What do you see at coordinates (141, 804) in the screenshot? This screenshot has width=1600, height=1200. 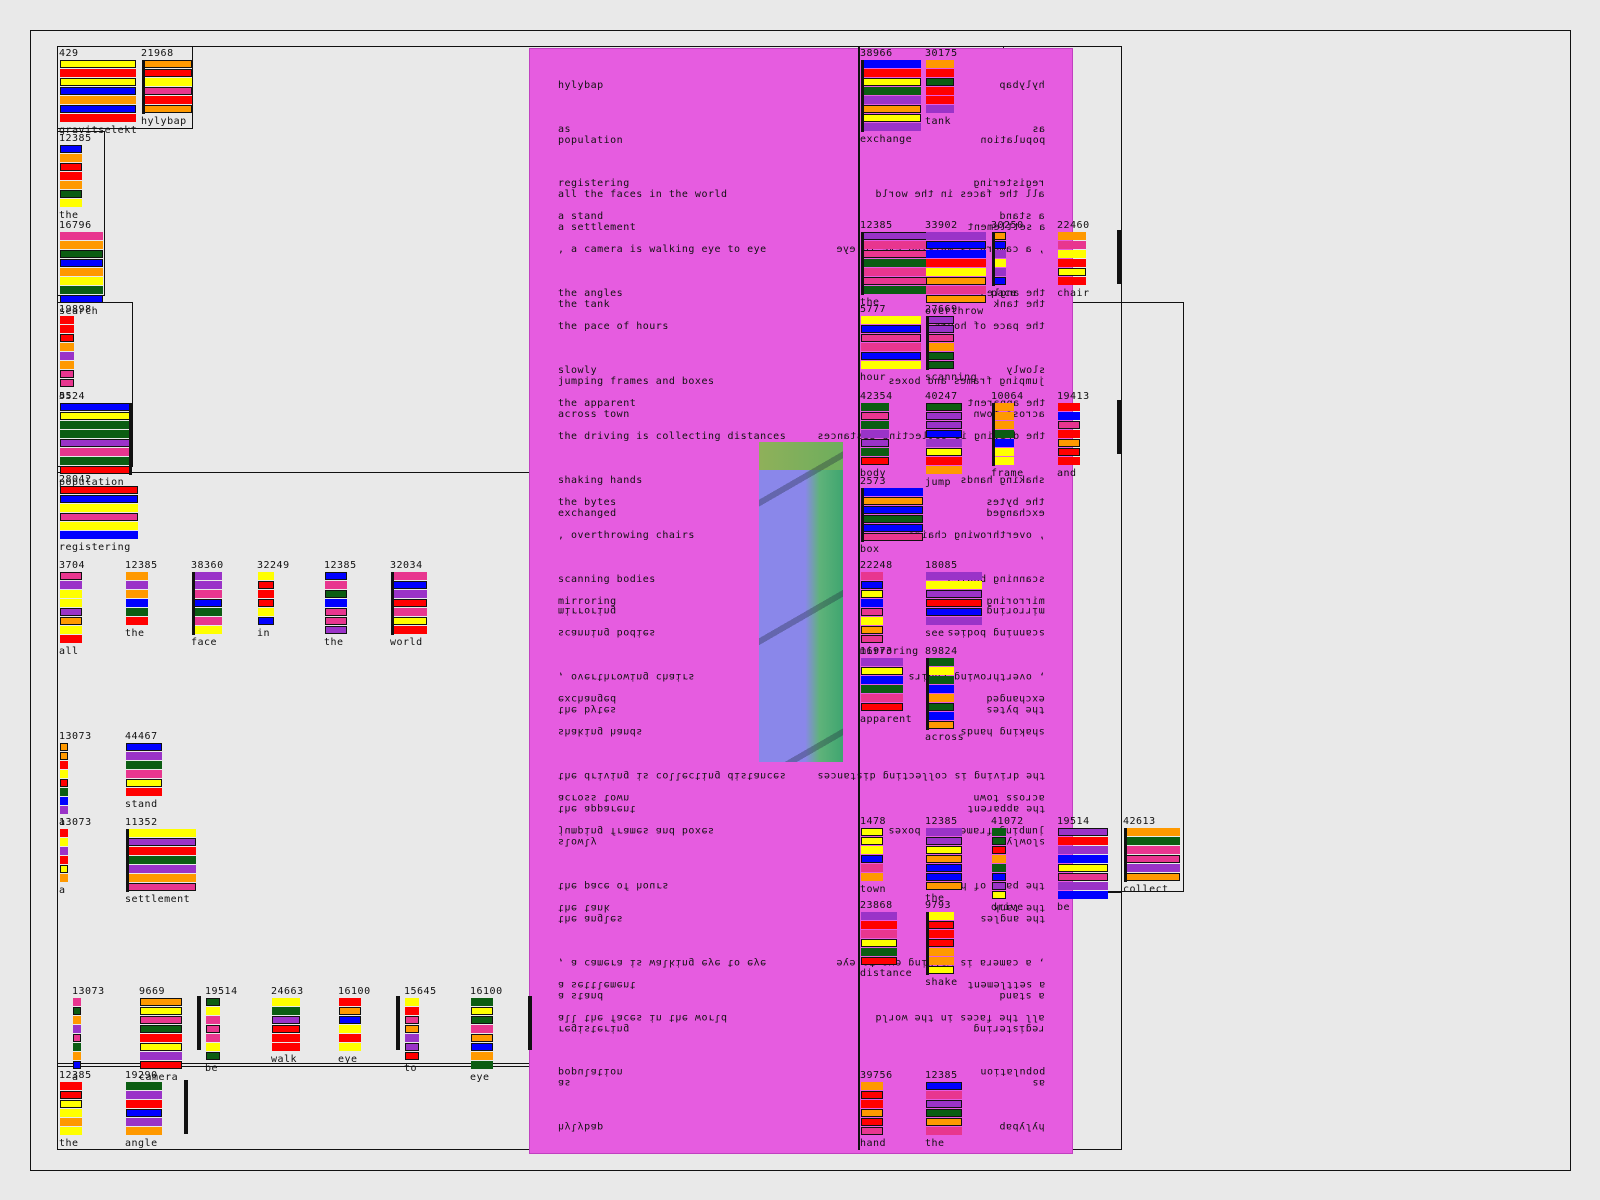 I see `widget-label: stand` at bounding box center [141, 804].